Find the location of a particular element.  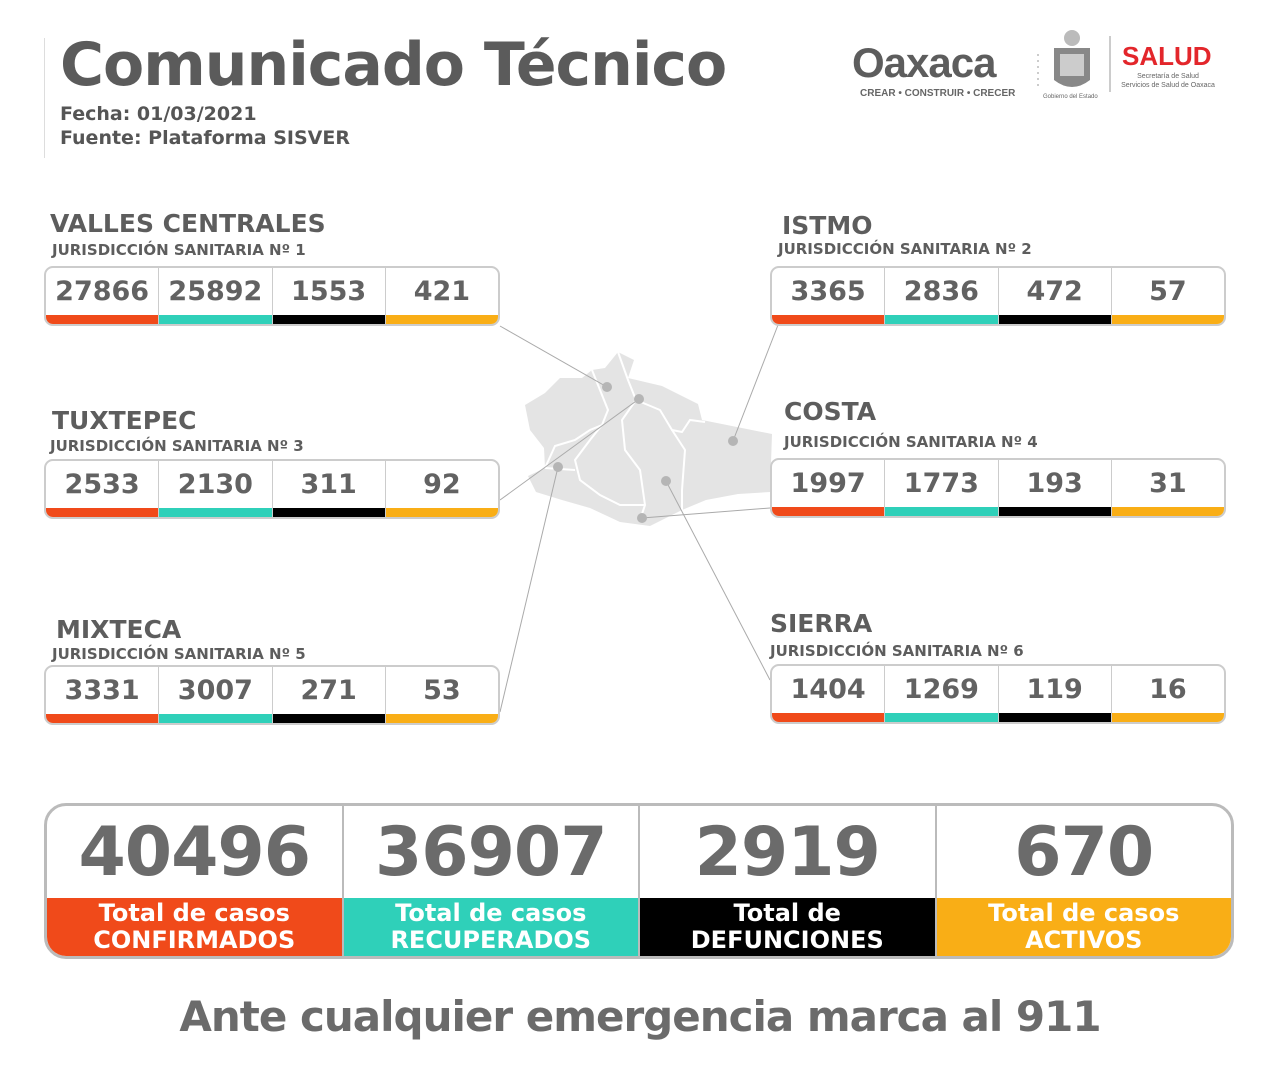

emergency-footer: Ante cualquier emergencia marca al 911 is located at coordinates (640, 1016).